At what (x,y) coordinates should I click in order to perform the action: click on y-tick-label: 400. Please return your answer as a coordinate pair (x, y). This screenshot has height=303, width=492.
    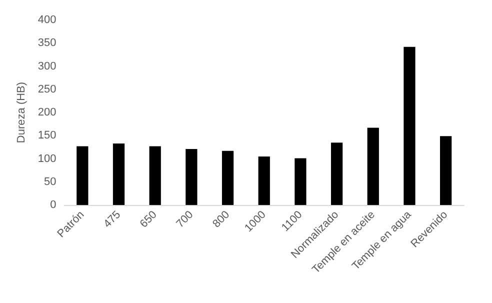
    Looking at the image, I should click on (47, 20).